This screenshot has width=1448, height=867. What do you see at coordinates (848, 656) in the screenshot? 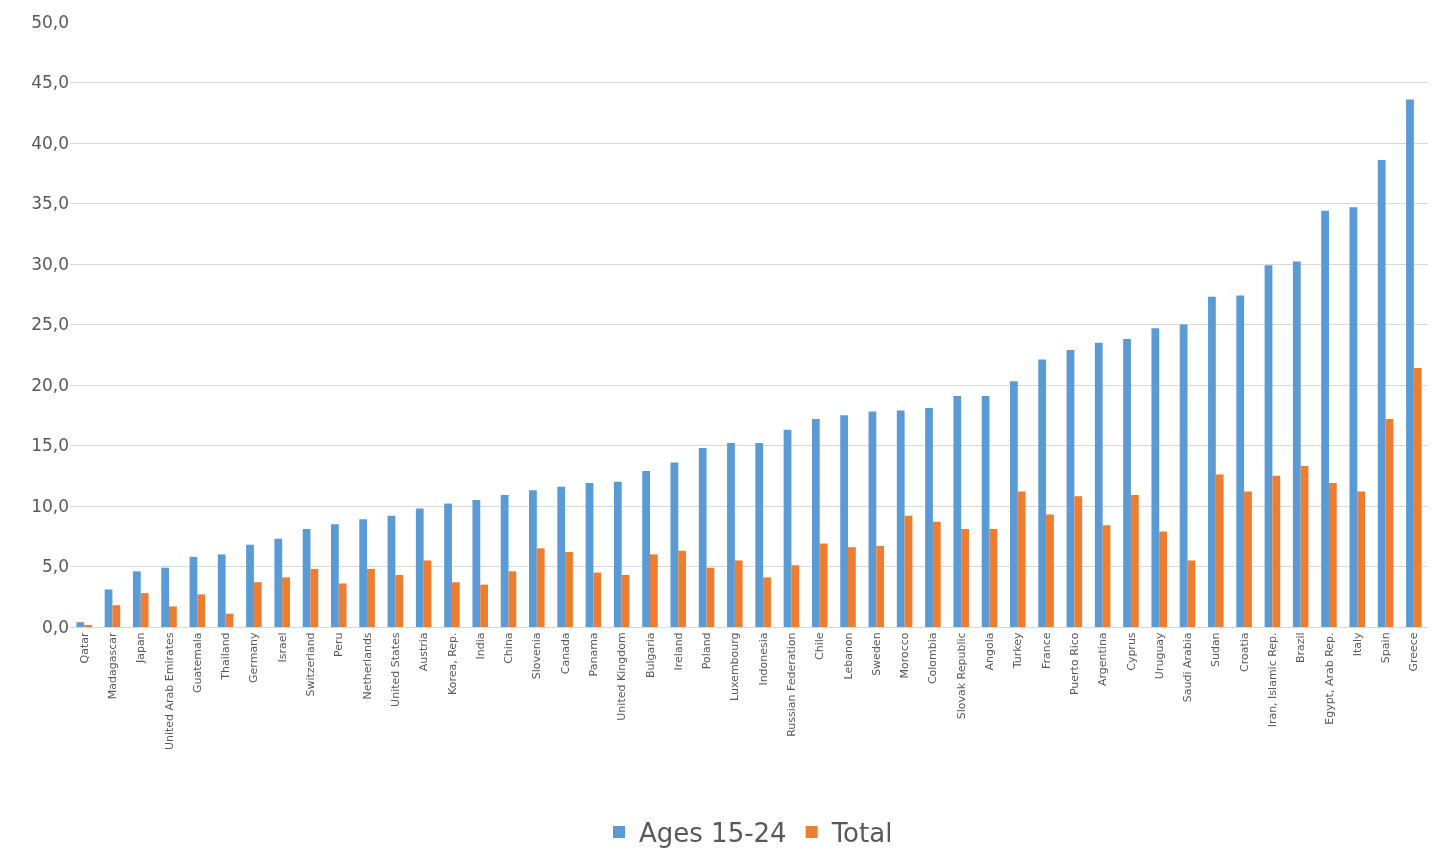
I see `x-tick-label: Lebanon` at bounding box center [848, 656].